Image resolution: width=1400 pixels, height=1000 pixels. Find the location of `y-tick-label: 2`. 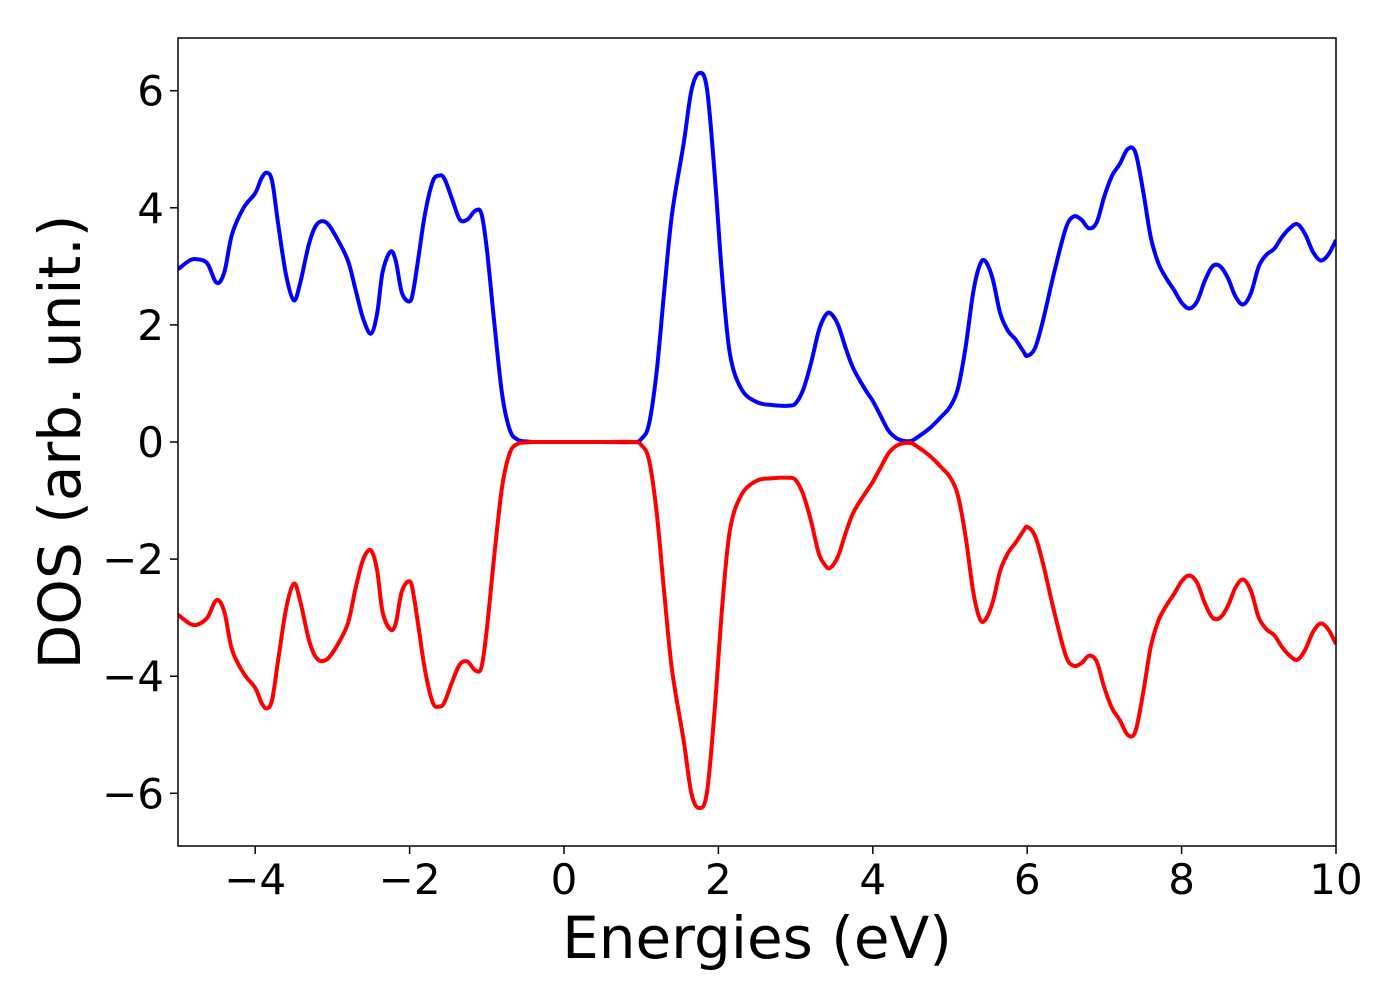

y-tick-label: 2 is located at coordinates (150, 325).